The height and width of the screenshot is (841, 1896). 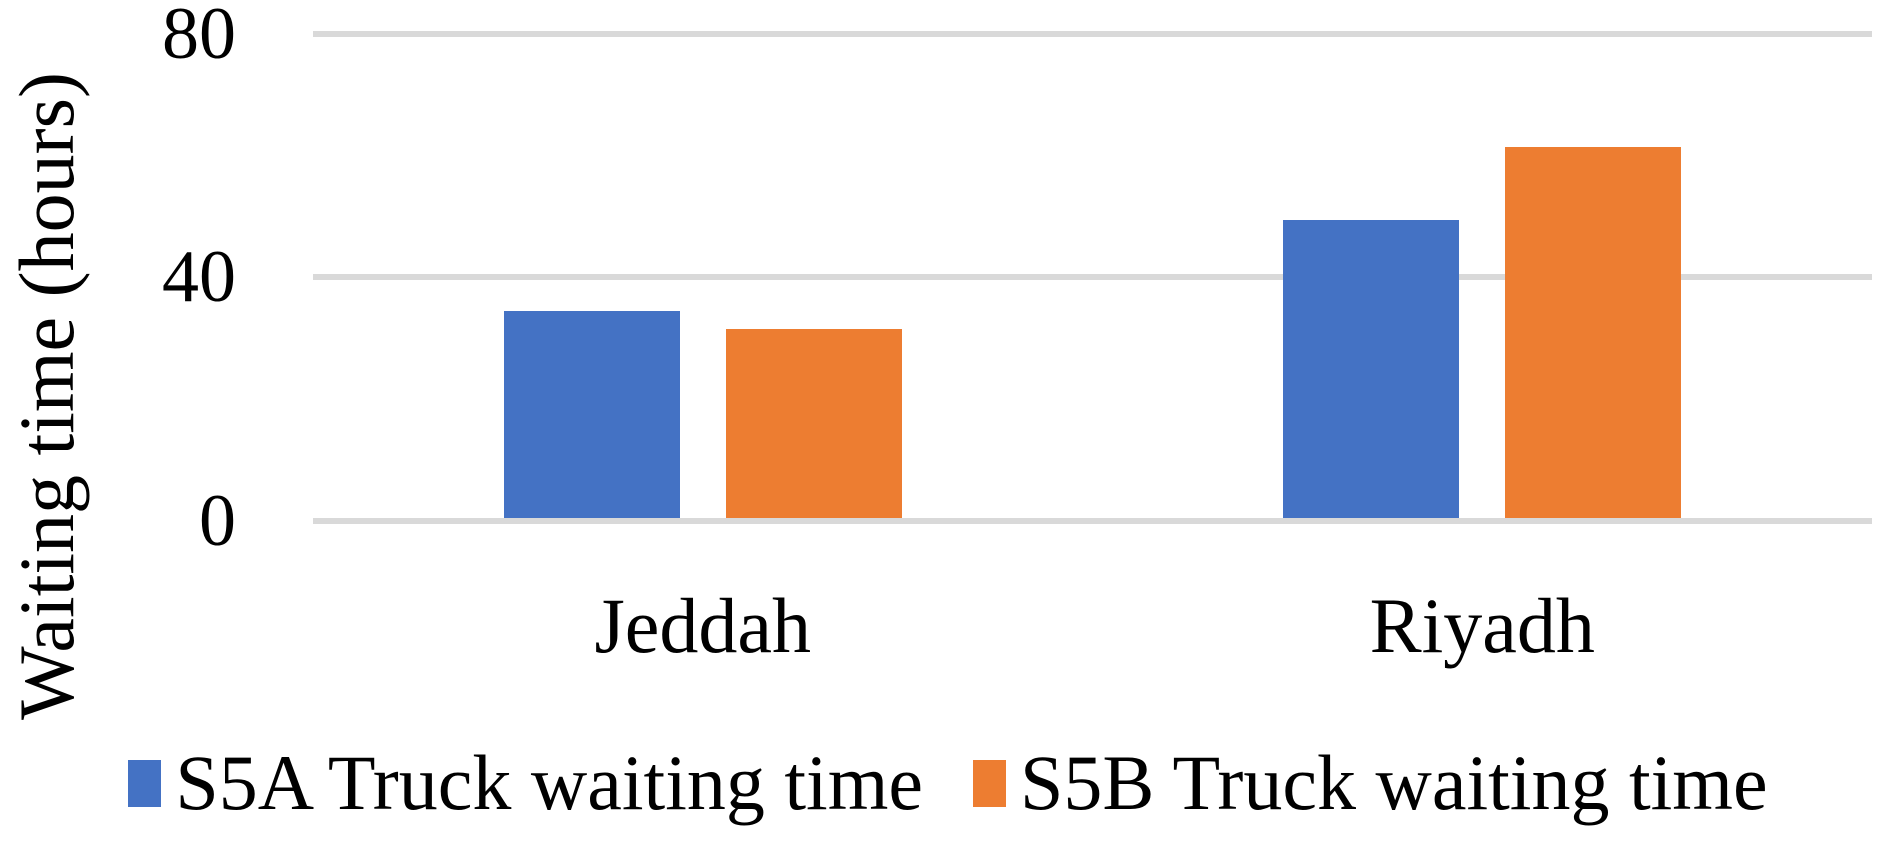 I want to click on y-tick-label-0: 0, so click(x=217, y=521).